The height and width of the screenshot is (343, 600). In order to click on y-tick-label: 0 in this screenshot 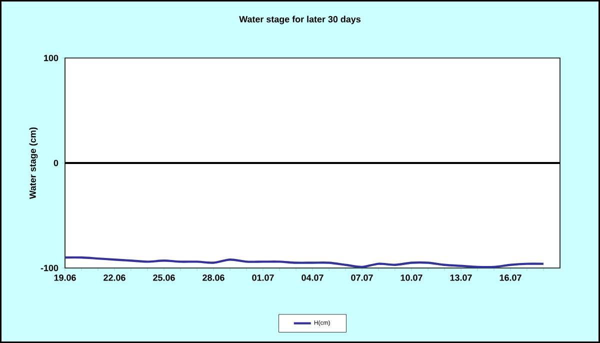, I will do `click(56, 163)`.